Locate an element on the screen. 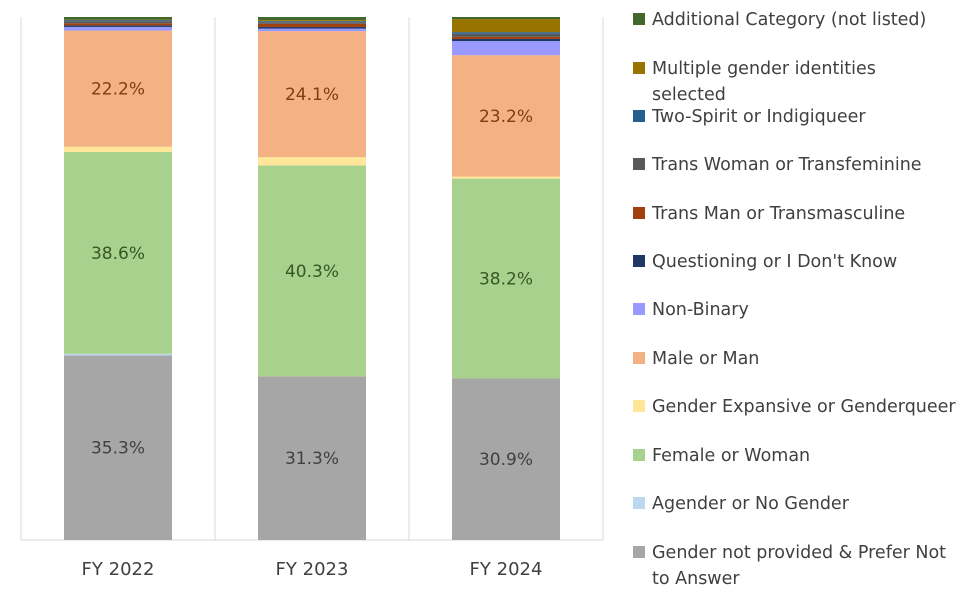 This screenshot has height=600, width=960. bar-segment-gender-not-provided-and-prefer-not-to-answer-fy-2022 is located at coordinates (118, 447).